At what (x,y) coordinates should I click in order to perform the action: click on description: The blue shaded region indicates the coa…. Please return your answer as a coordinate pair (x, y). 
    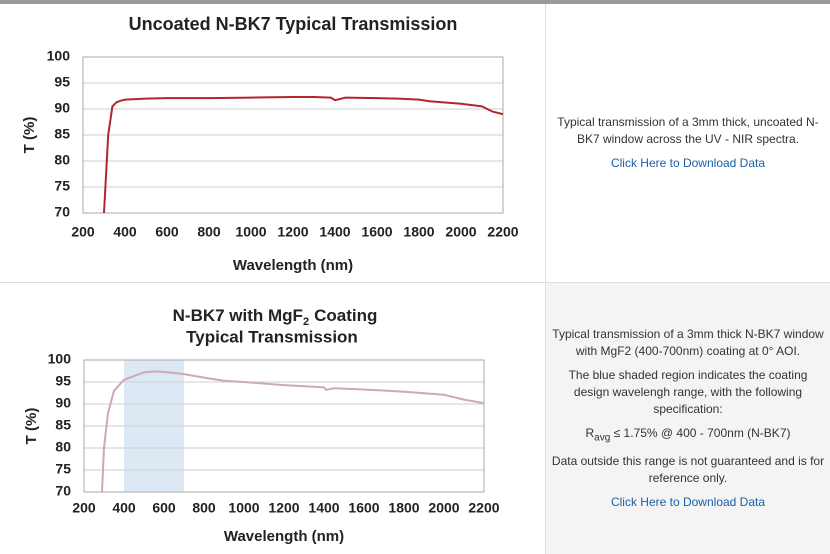
    Looking at the image, I should click on (688, 391).